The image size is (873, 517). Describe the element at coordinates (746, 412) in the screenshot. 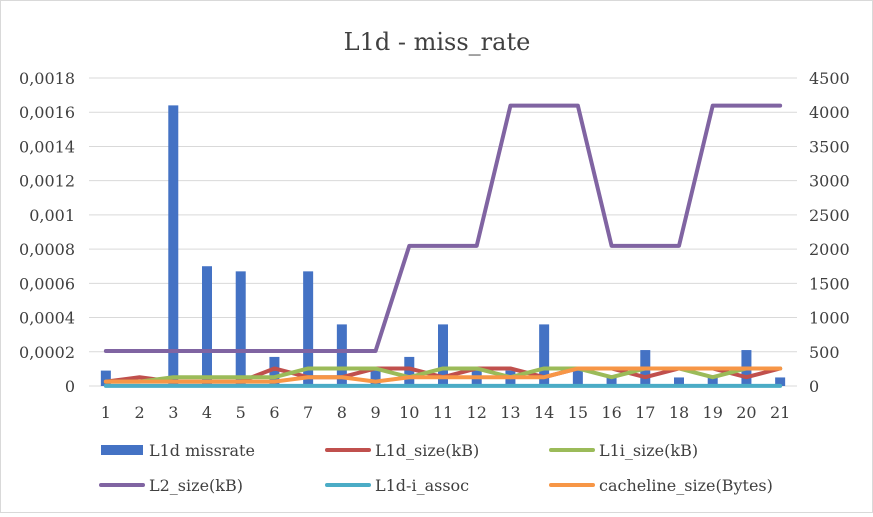

I see `x-tick-label: 20` at that location.